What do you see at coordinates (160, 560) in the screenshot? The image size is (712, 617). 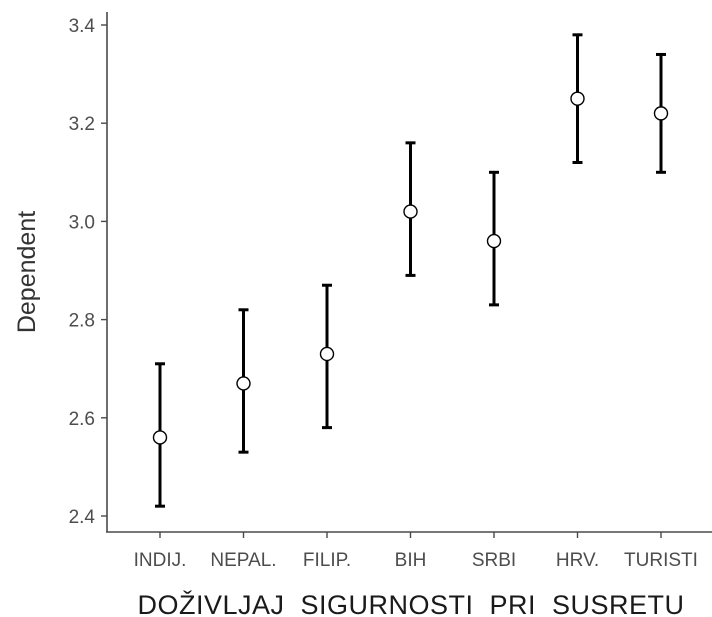 I see `x-tick-label: INDIJ.` at bounding box center [160, 560].